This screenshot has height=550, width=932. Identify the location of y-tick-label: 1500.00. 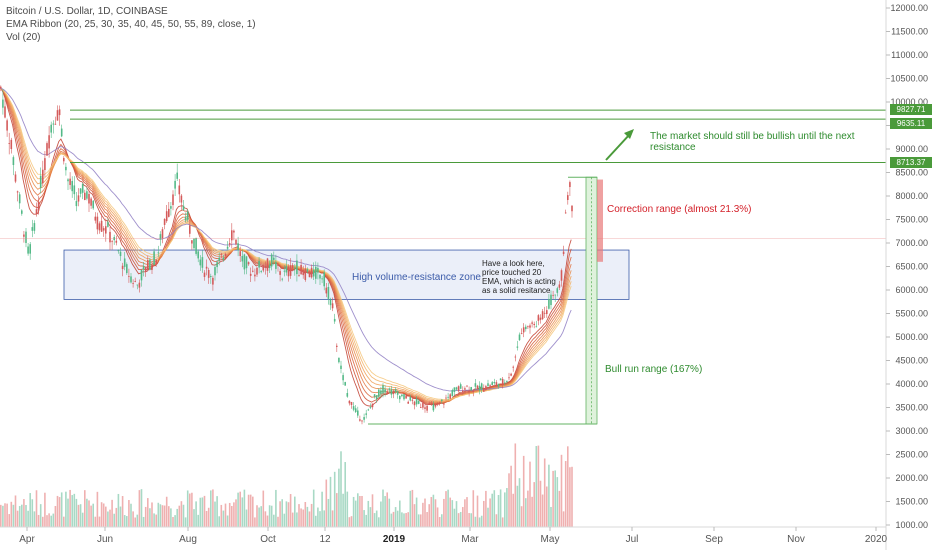
(911, 502).